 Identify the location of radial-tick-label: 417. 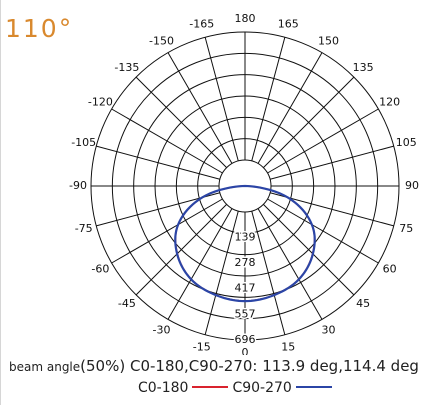
(245, 288).